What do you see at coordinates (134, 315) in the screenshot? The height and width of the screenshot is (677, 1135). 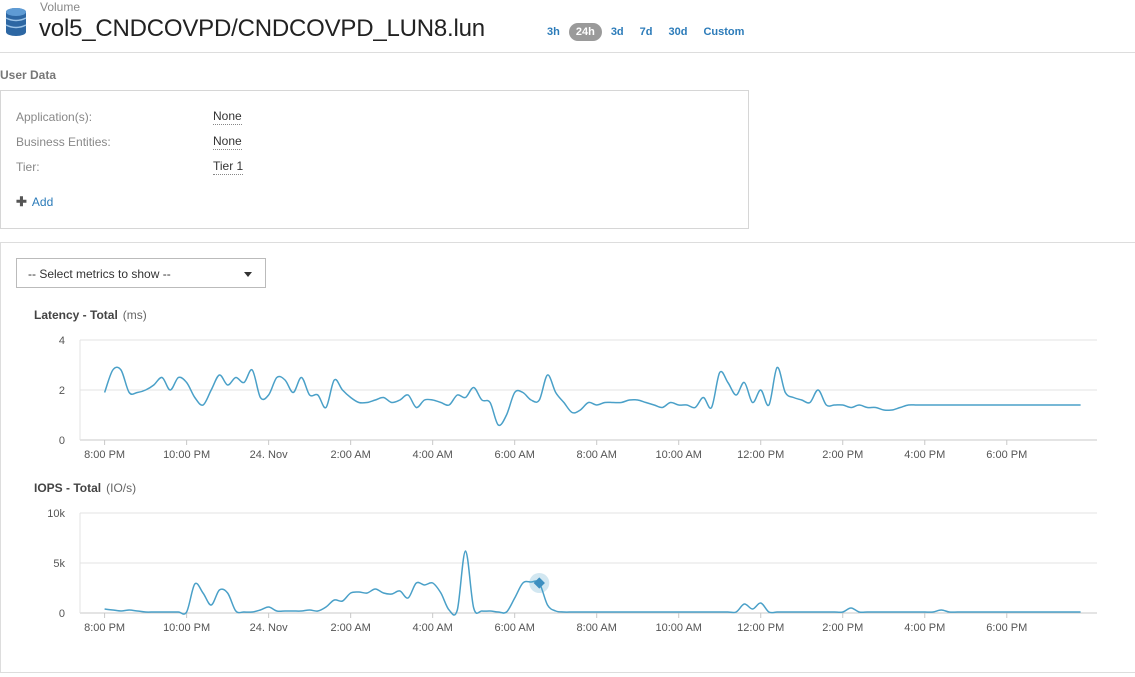 I see `latency-unit: (ms)` at bounding box center [134, 315].